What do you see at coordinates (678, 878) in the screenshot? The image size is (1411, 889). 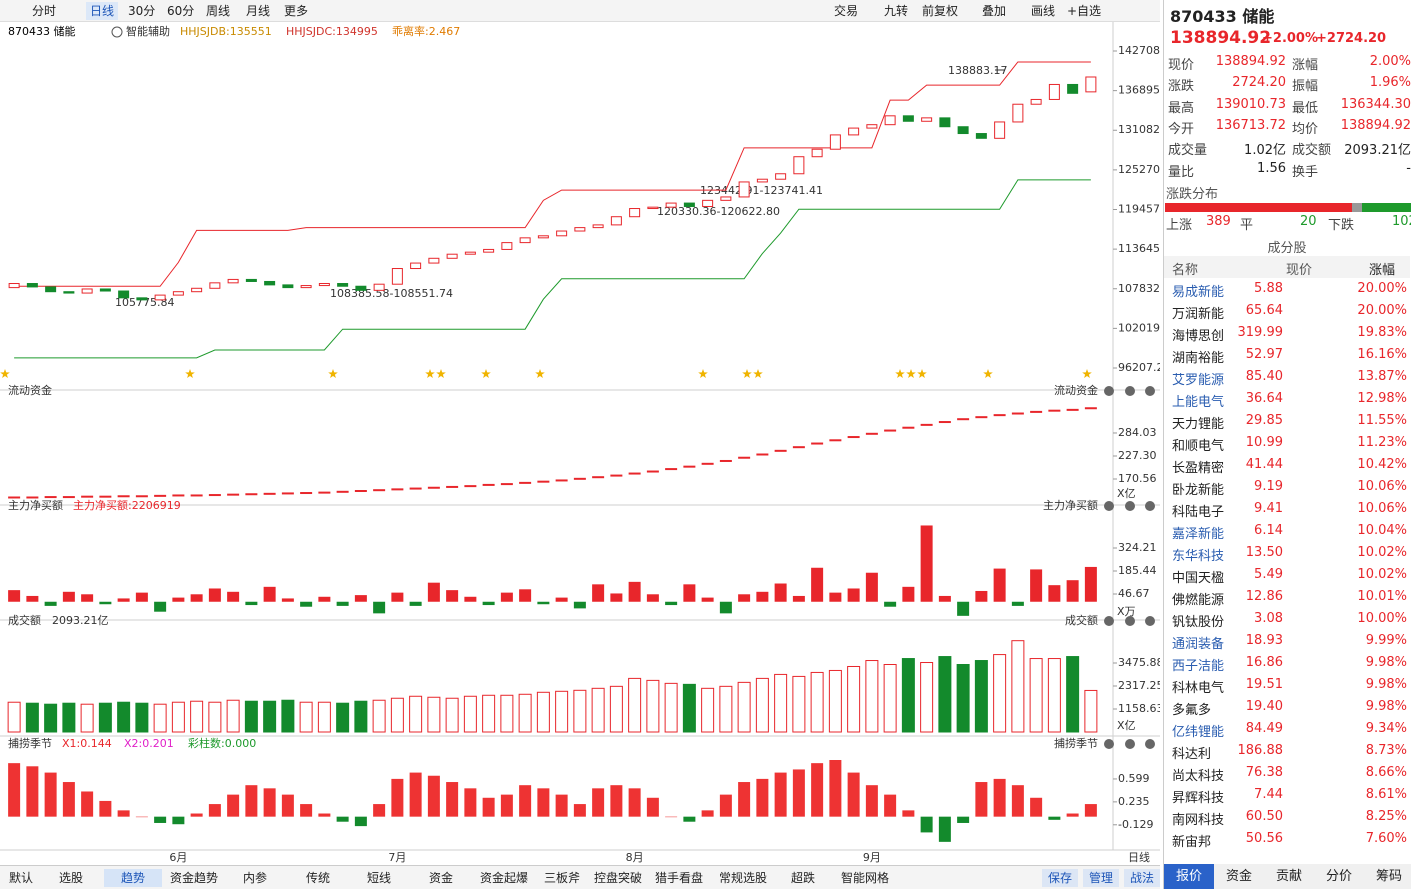 I see `bottom-tab: 猎手看盘` at bounding box center [678, 878].